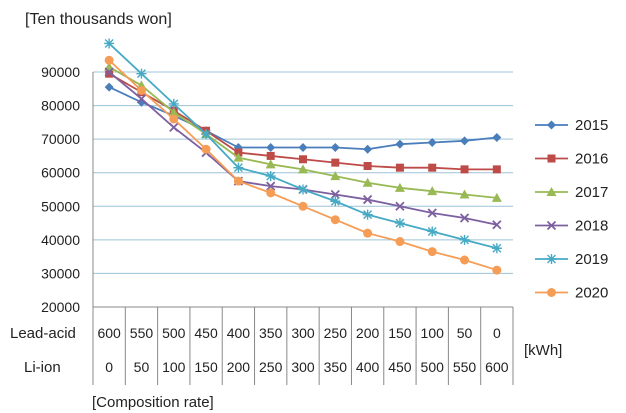 The image size is (626, 413). I want to click on x-tick-label-li-ion: 550, so click(465, 367).